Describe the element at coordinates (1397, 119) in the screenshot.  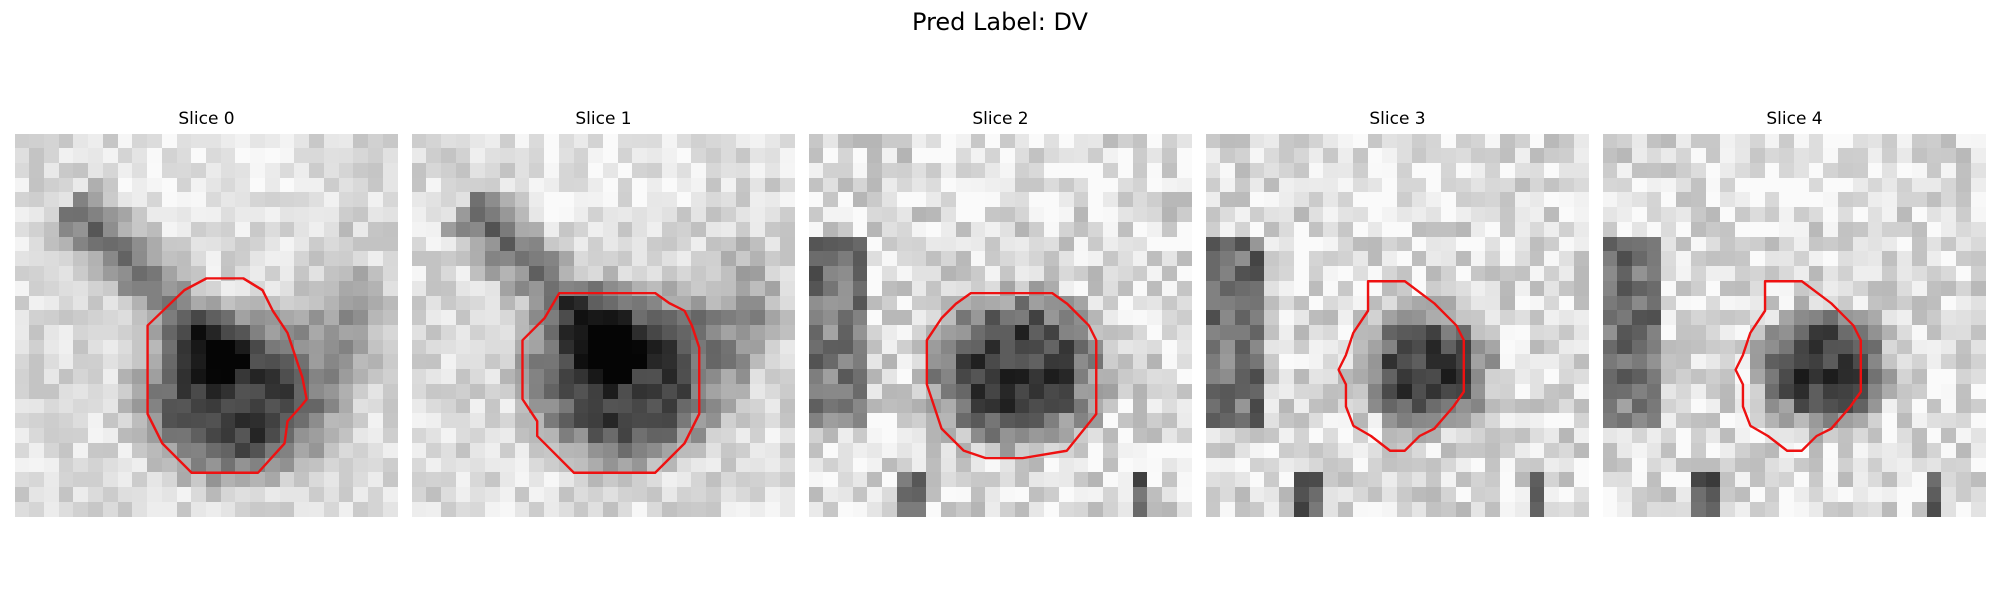
I see `slice-title-3: Slice 3` at that location.